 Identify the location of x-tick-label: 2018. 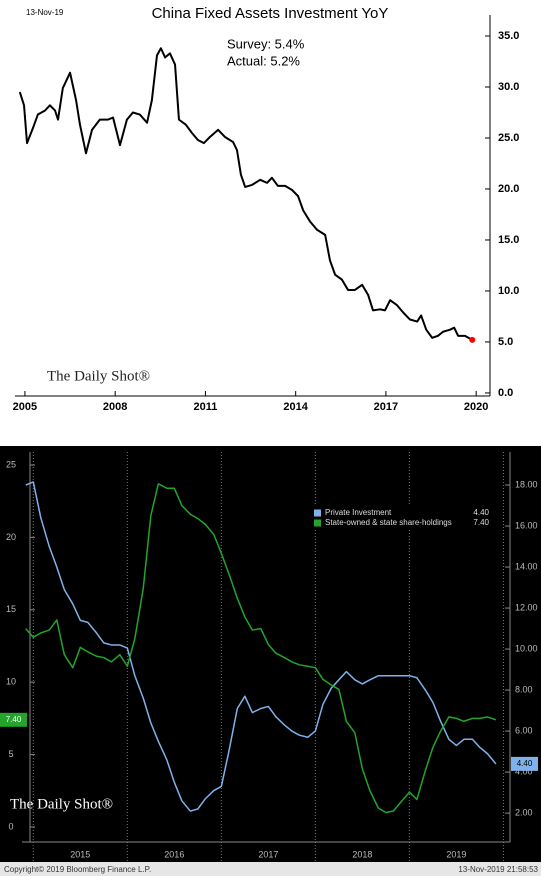
(362, 854).